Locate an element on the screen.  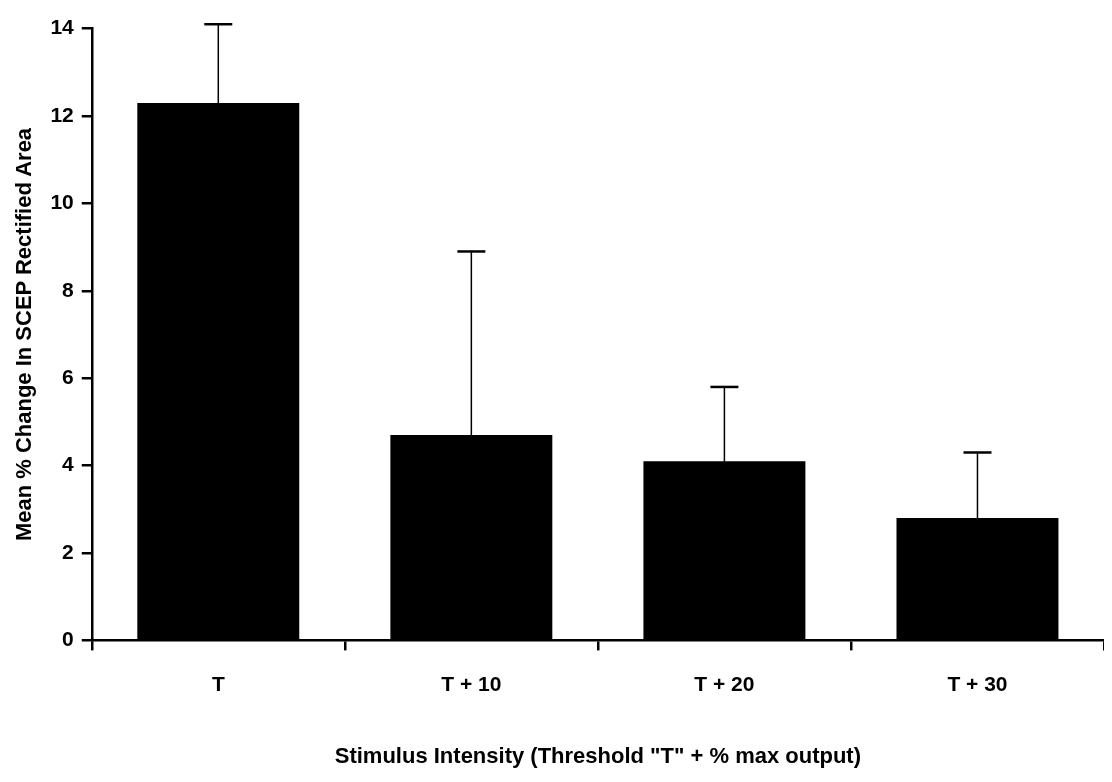
y-tick-label: 10 is located at coordinates (62, 202).